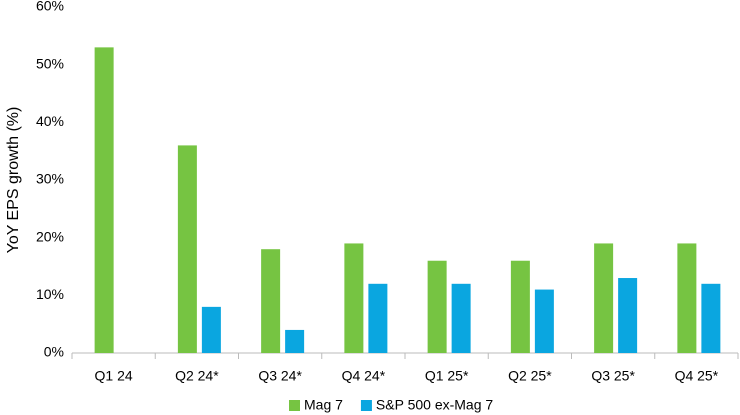 Image resolution: width=740 pixels, height=415 pixels. Describe the element at coordinates (50, 236) in the screenshot. I see `y-tick-label: 20%` at that location.